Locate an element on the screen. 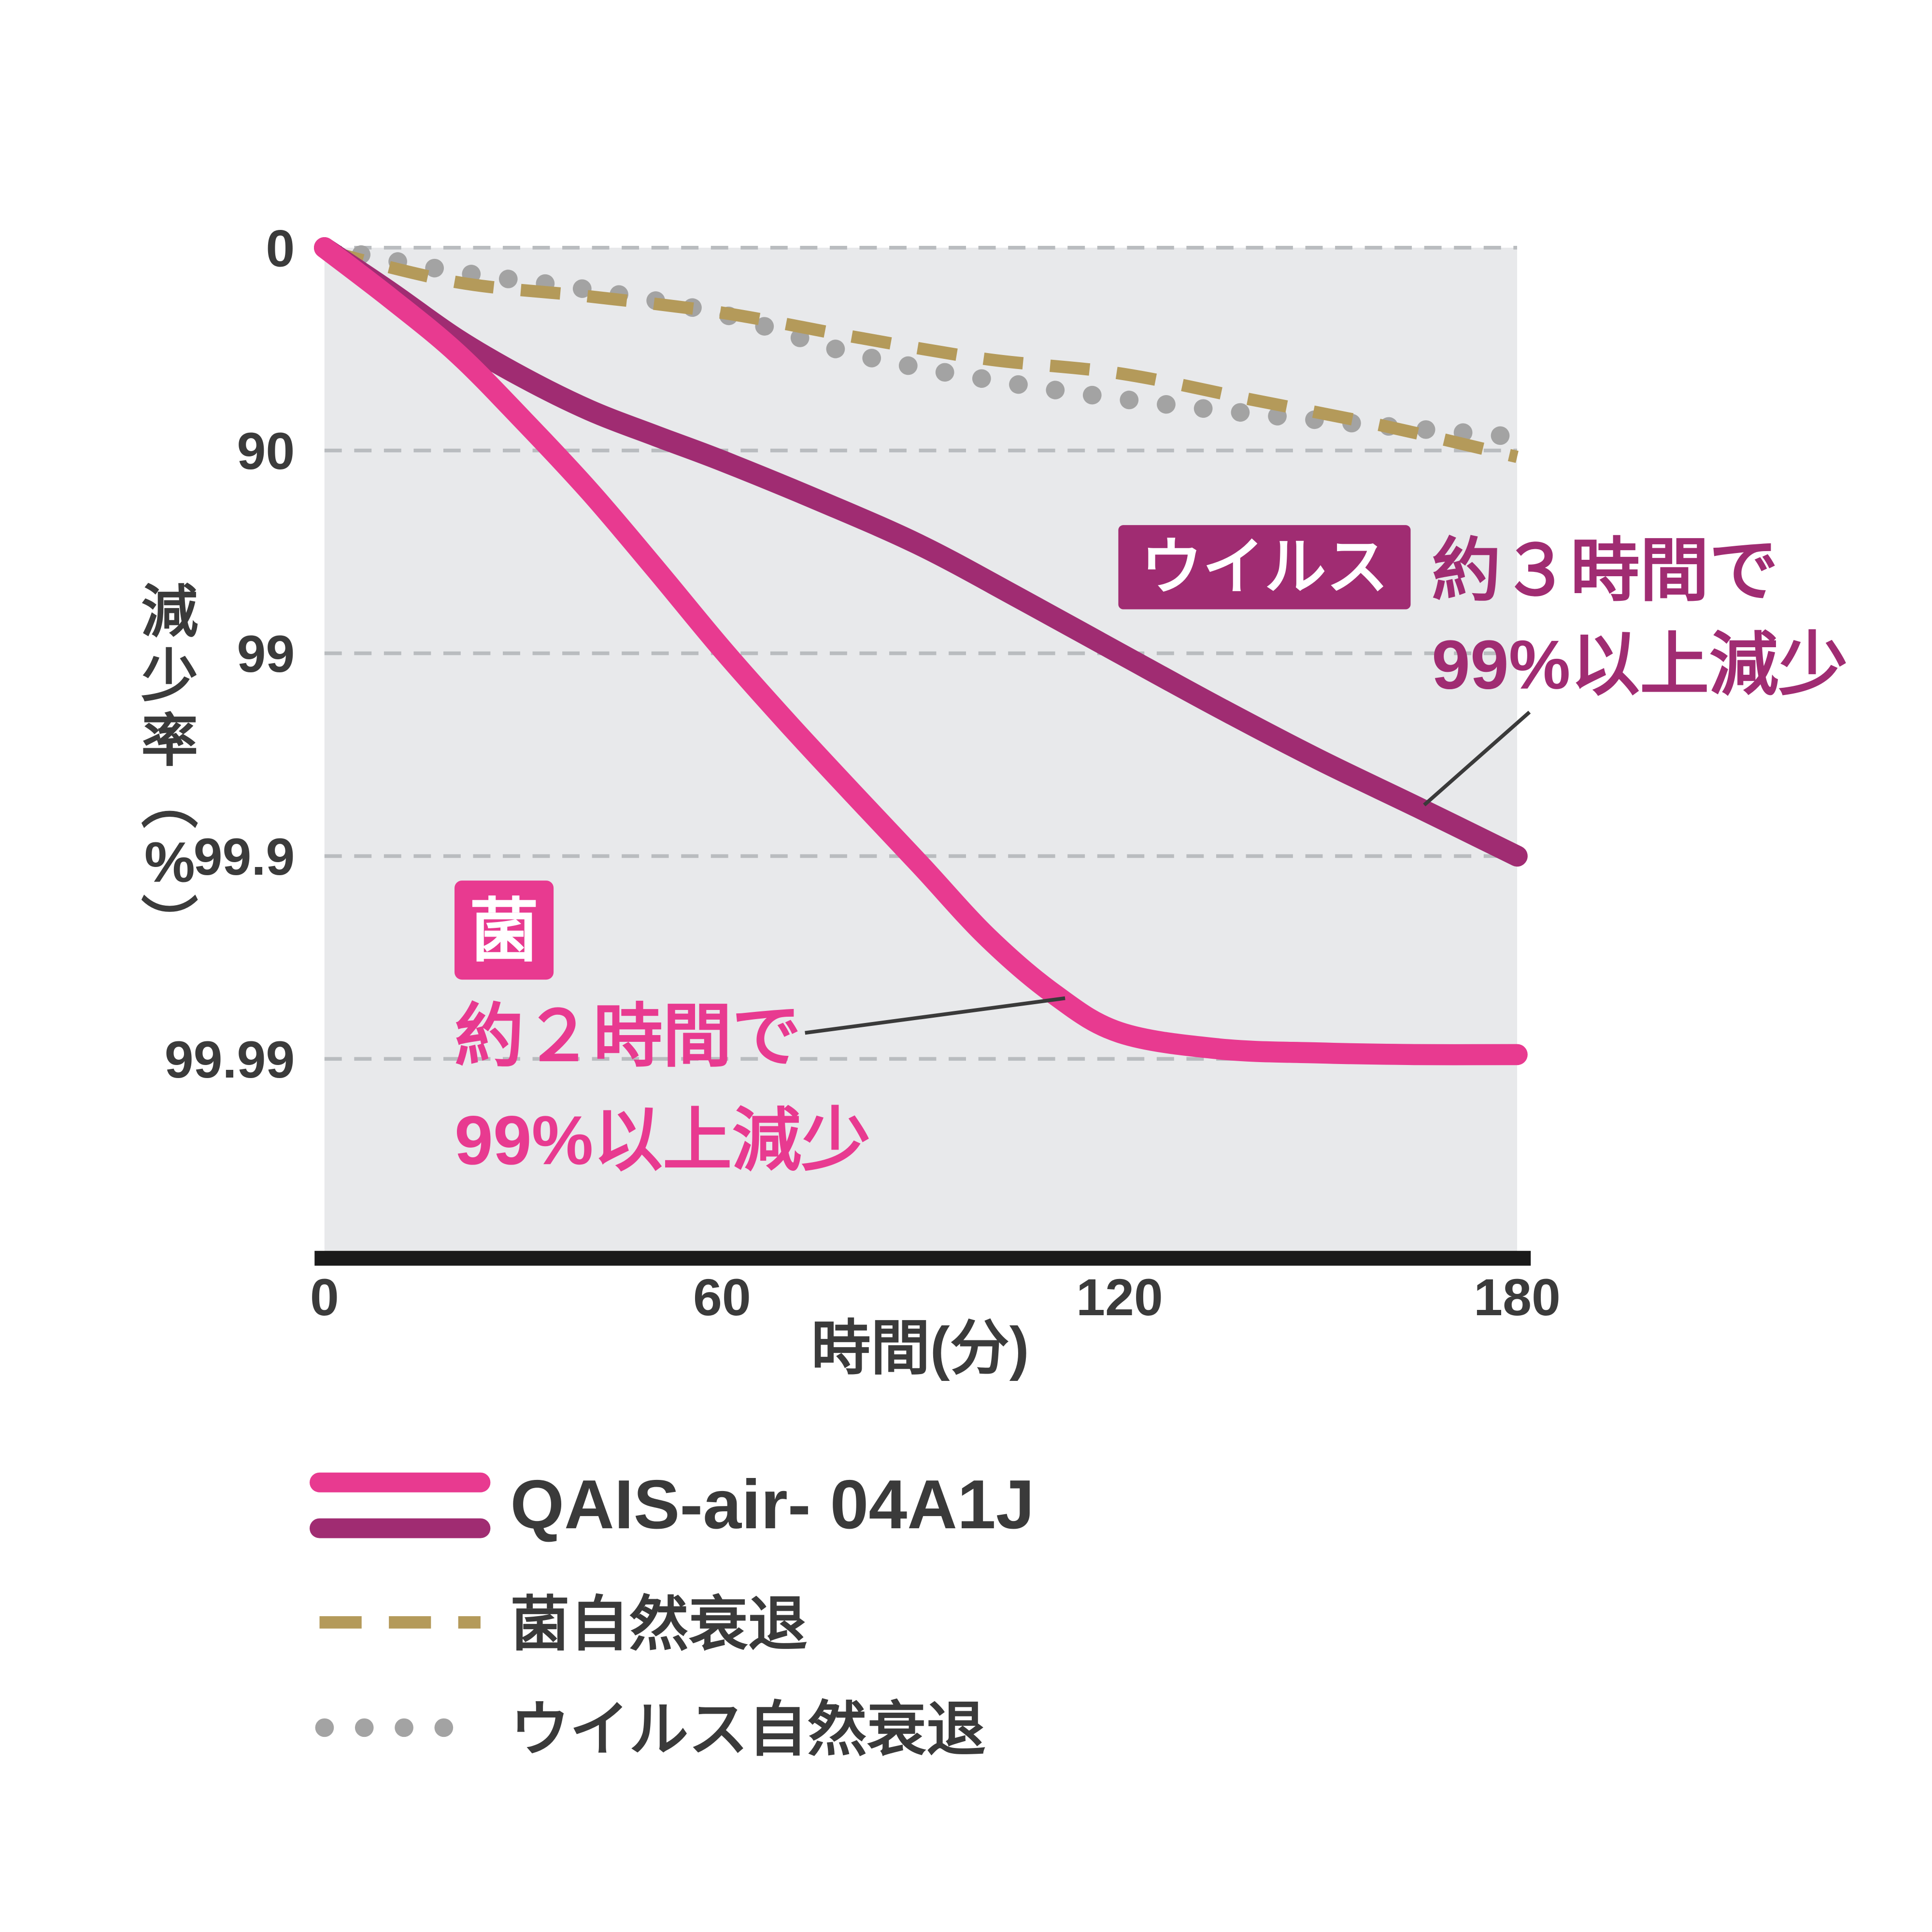  series-bacteria-natural-decay is located at coordinates (921, 353).